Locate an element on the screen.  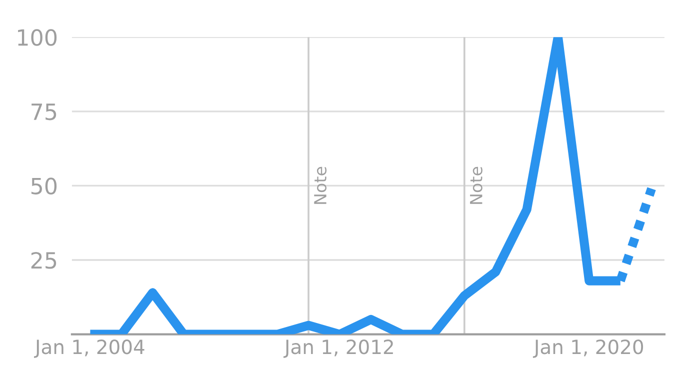
y-tick-label: 25 is located at coordinates (43, 260).